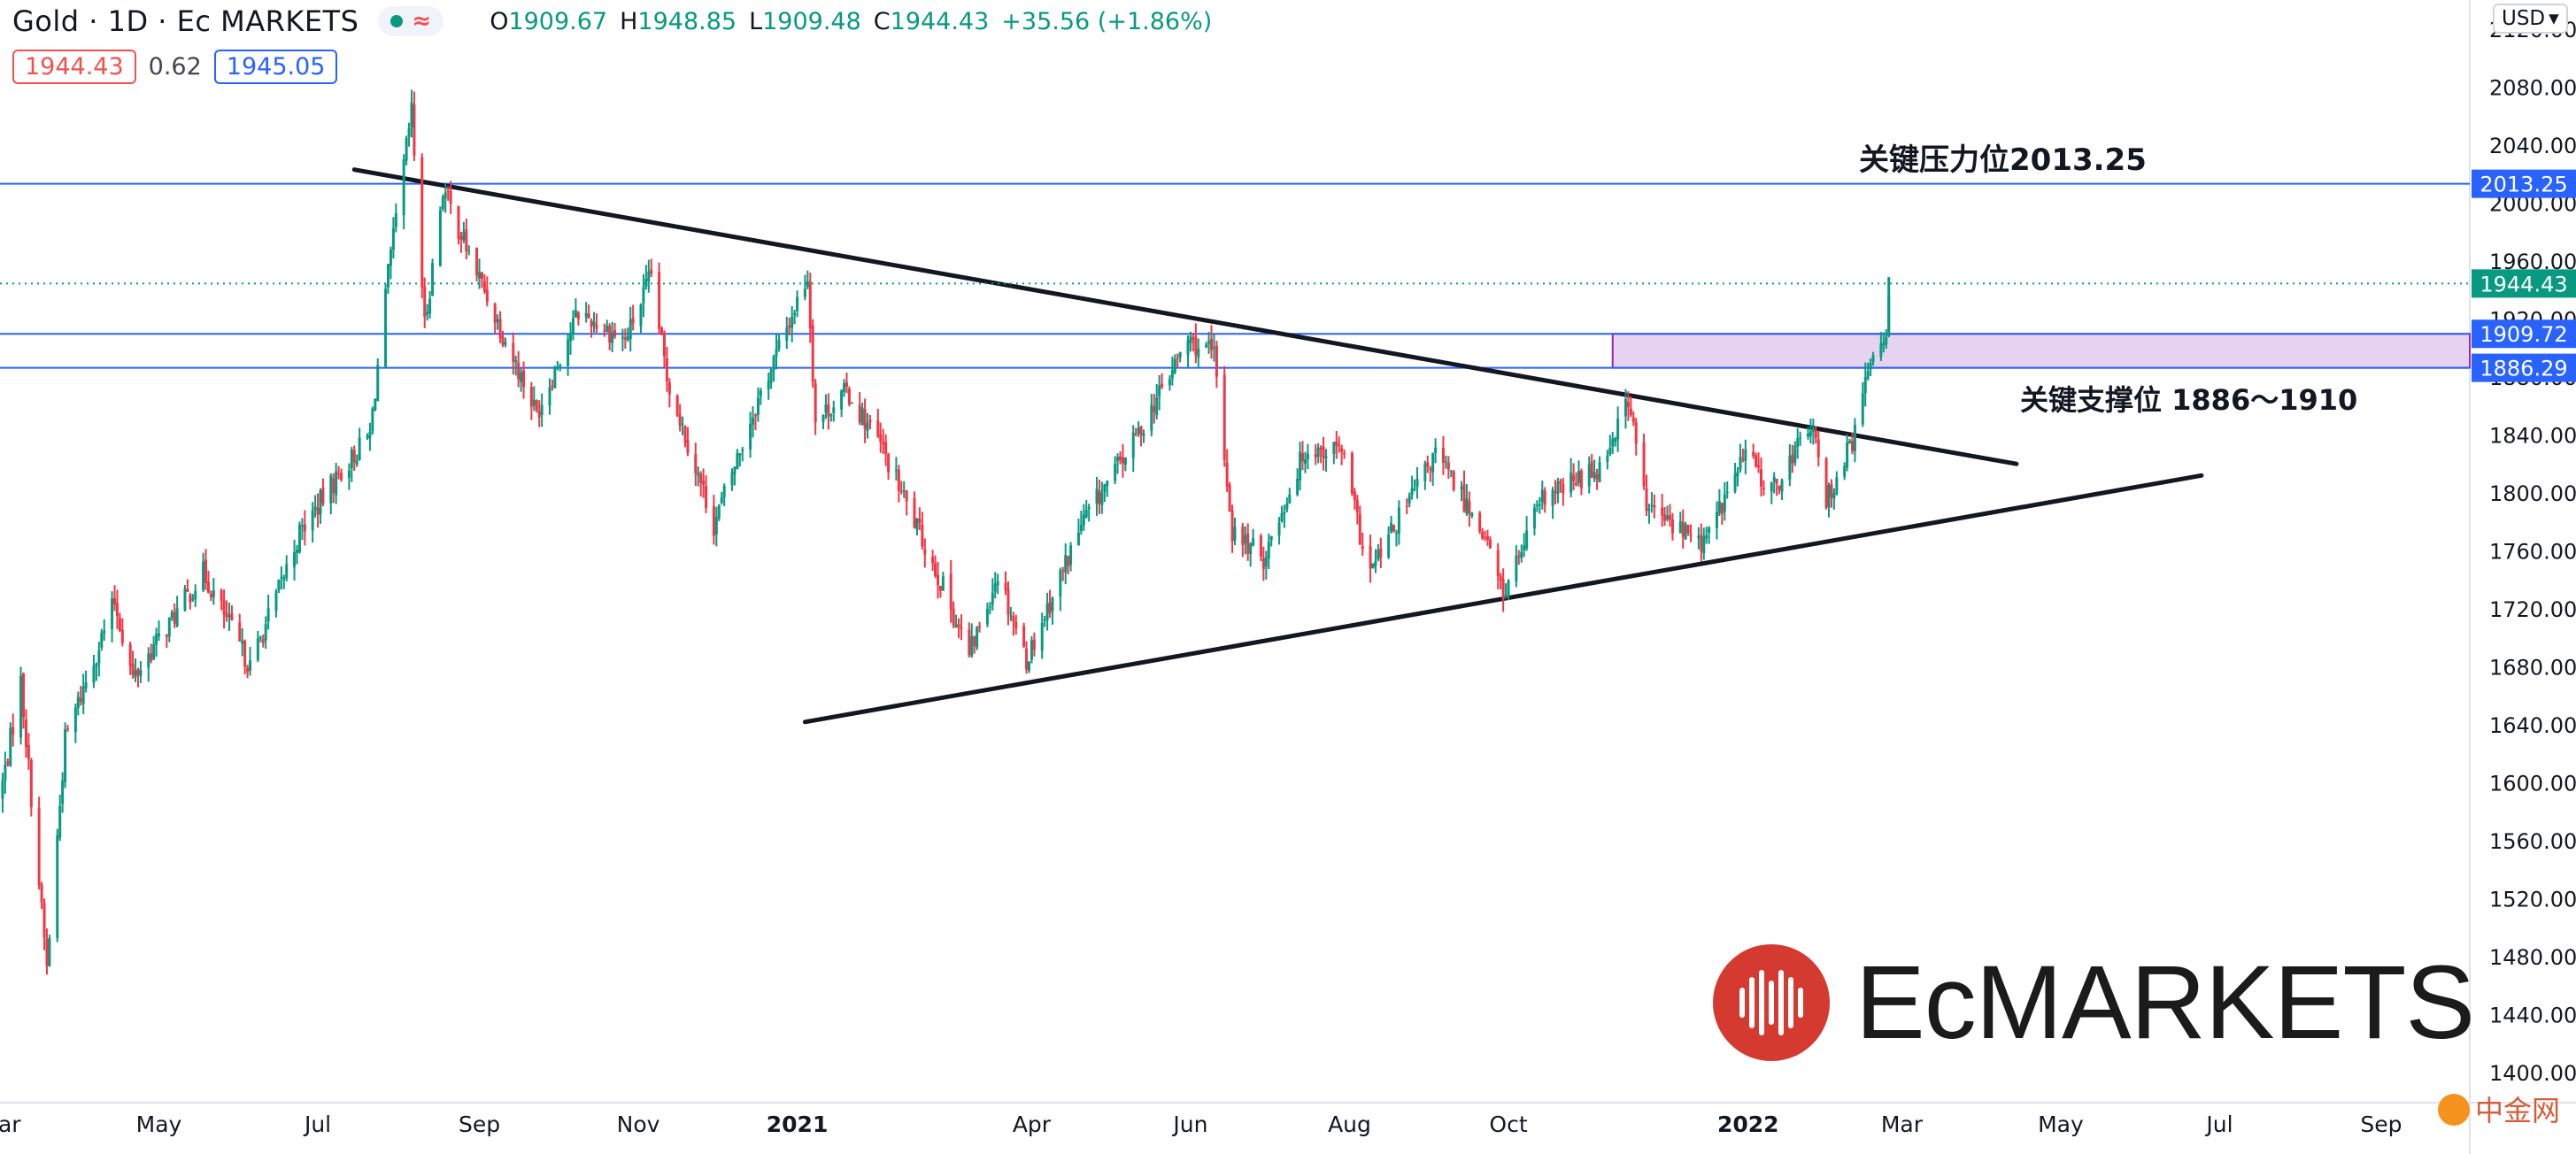 This screenshot has width=2576, height=1154. Describe the element at coordinates (74, 67) in the screenshot. I see `sell-price-button: 1944.43` at that location.